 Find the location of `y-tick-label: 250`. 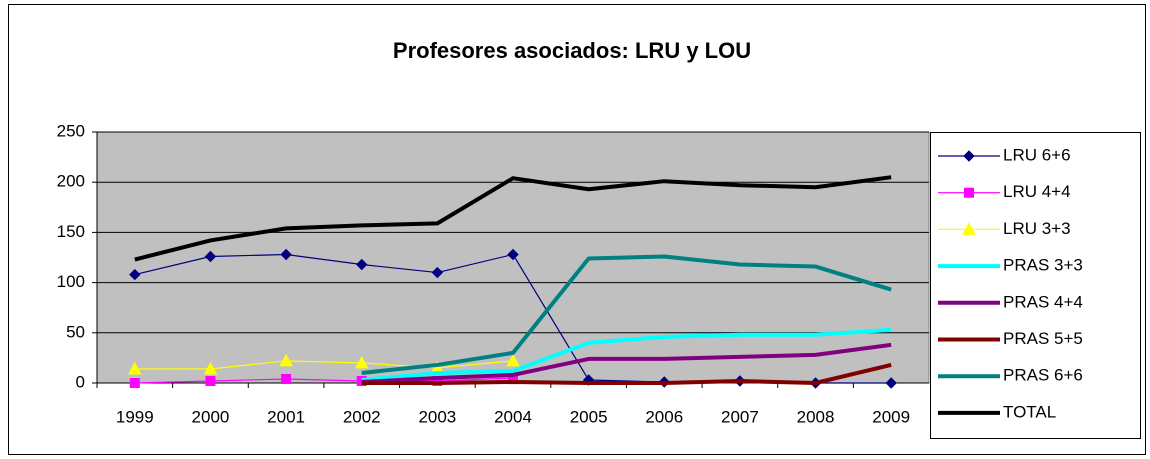

y-tick-label: 250 is located at coordinates (71, 130).